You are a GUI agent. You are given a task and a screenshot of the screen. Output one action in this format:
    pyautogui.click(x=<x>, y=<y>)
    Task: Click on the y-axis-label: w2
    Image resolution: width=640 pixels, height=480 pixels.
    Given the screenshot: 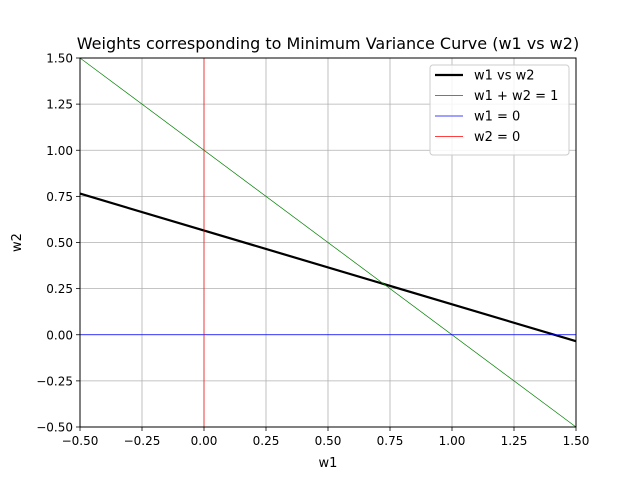 What is the action you would take?
    pyautogui.click(x=17, y=242)
    